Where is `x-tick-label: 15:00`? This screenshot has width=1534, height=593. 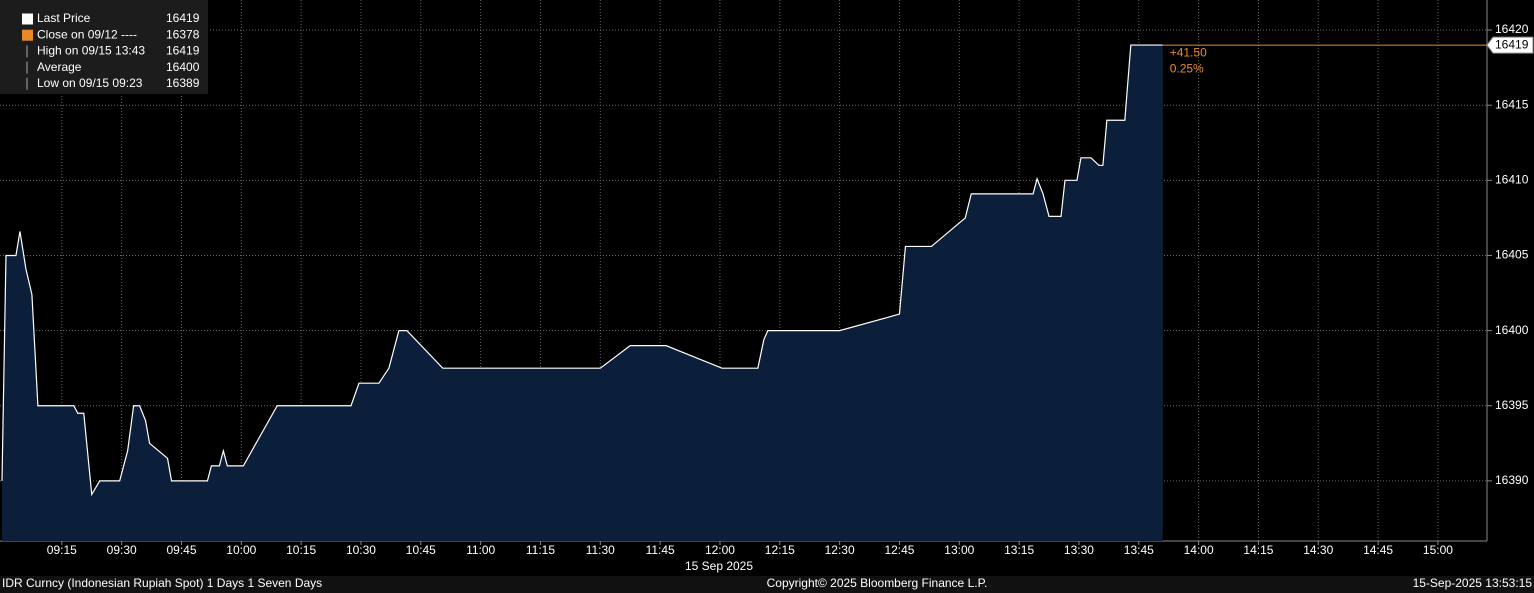
x-tick-label: 15:00 is located at coordinates (1438, 550).